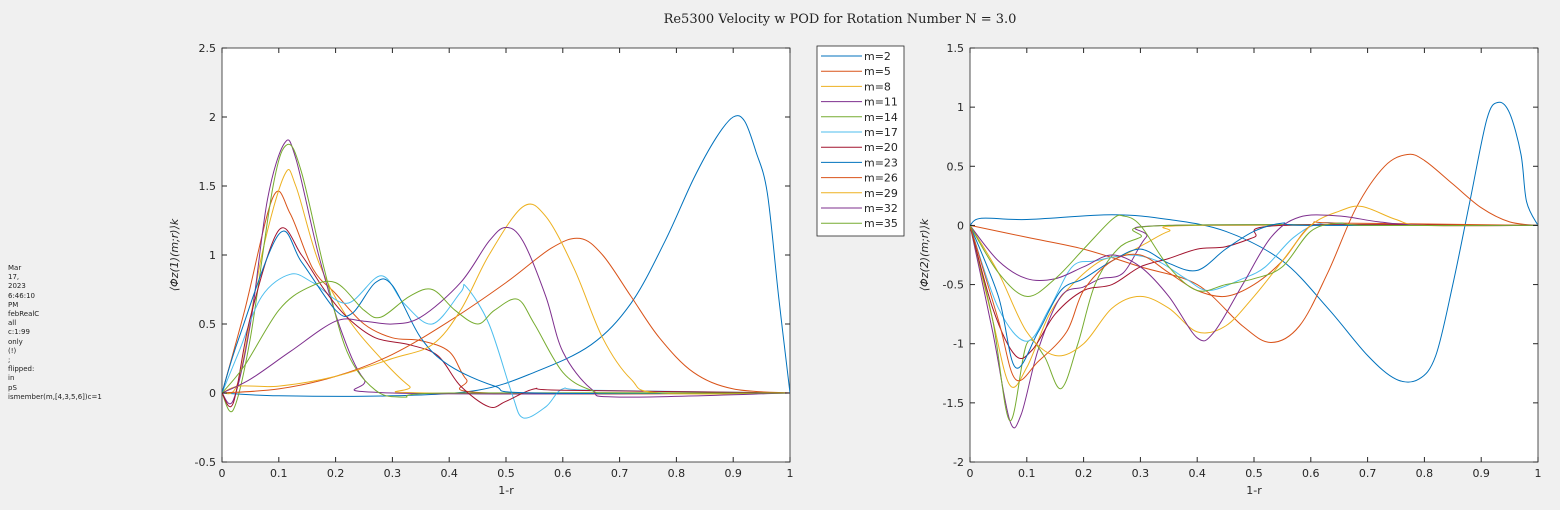  What do you see at coordinates (881, 147) in the screenshot?
I see `legend-entry: m=20` at bounding box center [881, 147].